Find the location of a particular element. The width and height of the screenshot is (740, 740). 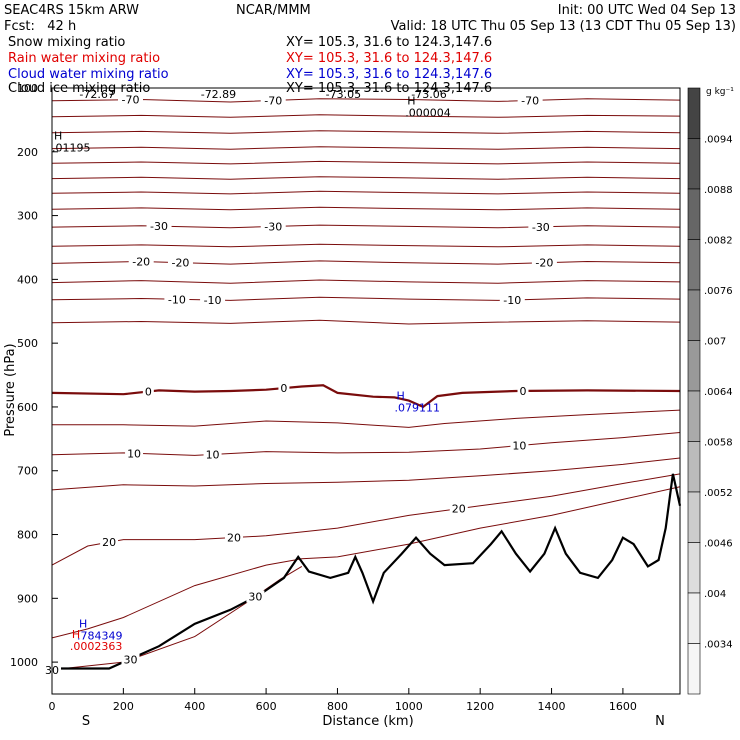

field-name-cloud-water: Cloud water mixing ratio is located at coordinates (88, 74).